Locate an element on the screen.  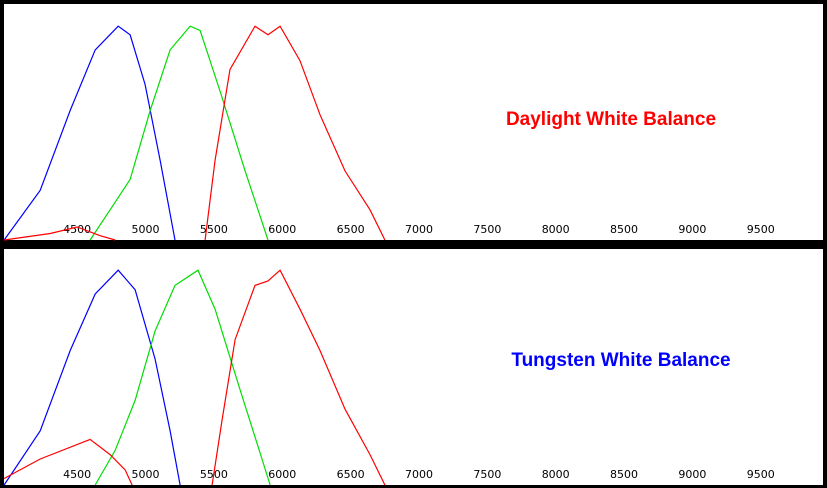
annotation: Daylight White Balance is located at coordinates (611, 119).